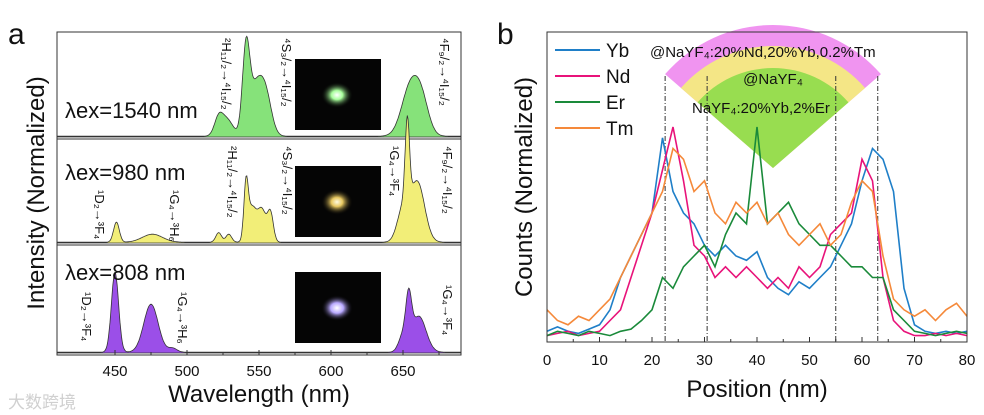  What do you see at coordinates (36, 192) in the screenshot?
I see `y-axis-label-a: Intensity (Normalized)` at bounding box center [36, 192].